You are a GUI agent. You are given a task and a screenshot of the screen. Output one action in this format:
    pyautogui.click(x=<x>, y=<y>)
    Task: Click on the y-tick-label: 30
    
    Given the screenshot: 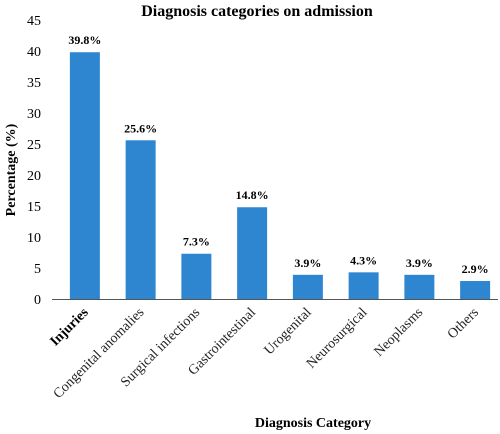 What is the action you would take?
    pyautogui.click(x=34, y=114)
    